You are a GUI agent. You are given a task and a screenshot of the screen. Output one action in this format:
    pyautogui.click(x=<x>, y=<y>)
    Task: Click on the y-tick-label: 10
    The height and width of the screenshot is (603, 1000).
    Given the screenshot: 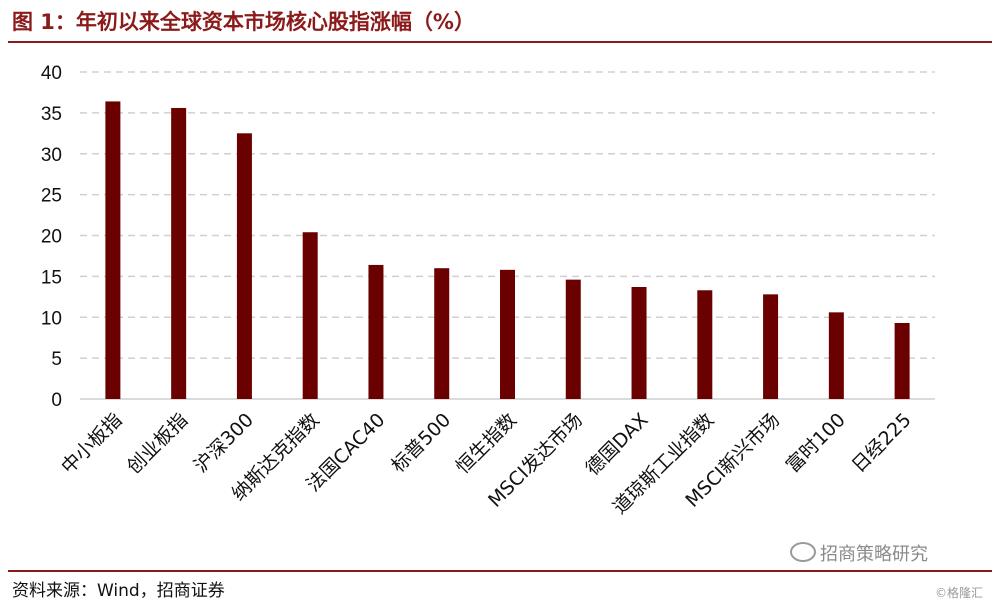 What is the action you would take?
    pyautogui.click(x=51, y=318)
    